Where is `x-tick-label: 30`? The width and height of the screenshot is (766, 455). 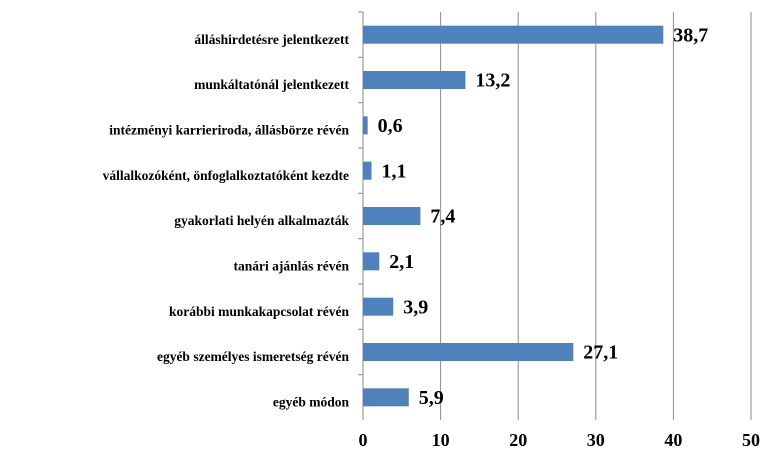
x-tick-label: 30 is located at coordinates (596, 440).